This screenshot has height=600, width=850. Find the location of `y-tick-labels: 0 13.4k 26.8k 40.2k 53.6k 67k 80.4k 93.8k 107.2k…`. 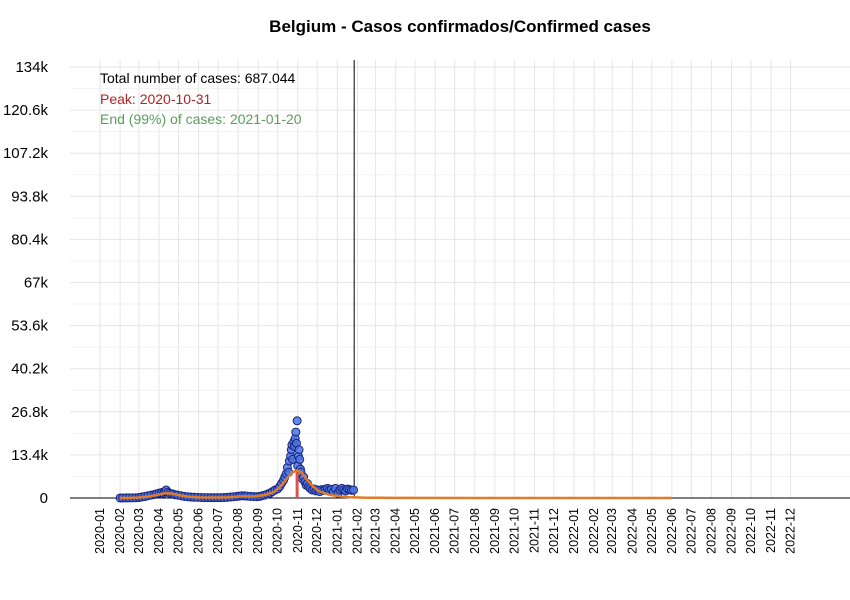

y-tick-labels: 0 13.4k 26.8k 40.2k 53.6k 67k 80.4k 93.8k 107.2k… is located at coordinates (26, 283).